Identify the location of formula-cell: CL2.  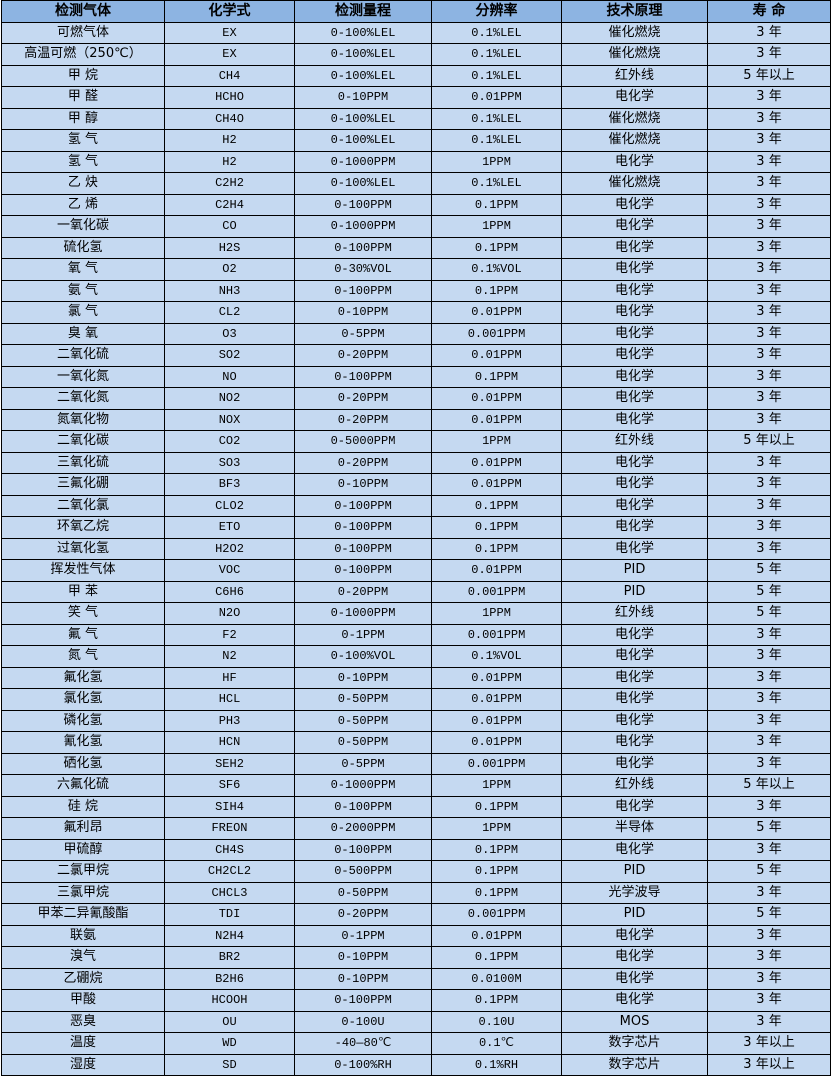
(229, 312).